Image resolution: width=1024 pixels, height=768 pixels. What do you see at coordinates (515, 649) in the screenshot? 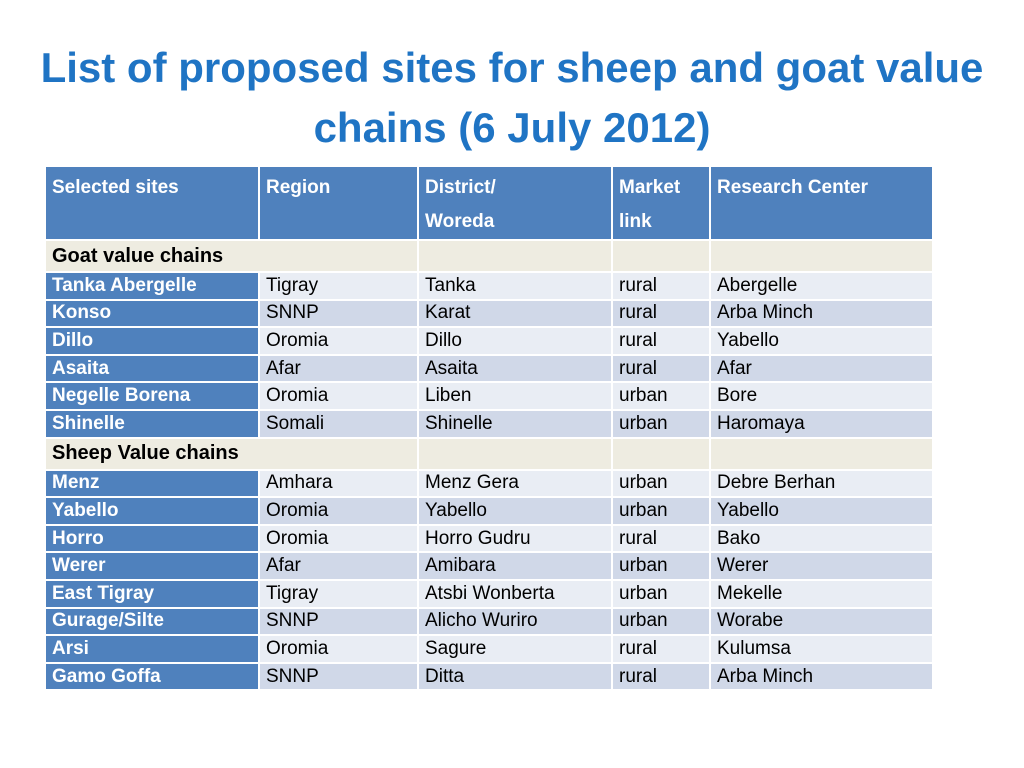
I see `cell-district: Sagure` at bounding box center [515, 649].